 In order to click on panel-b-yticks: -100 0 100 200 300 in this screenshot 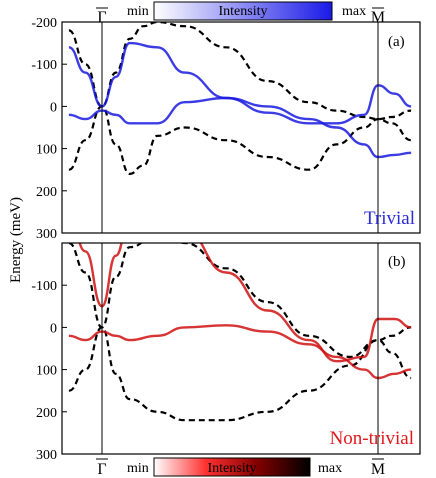, I will do `click(49, 371)`.